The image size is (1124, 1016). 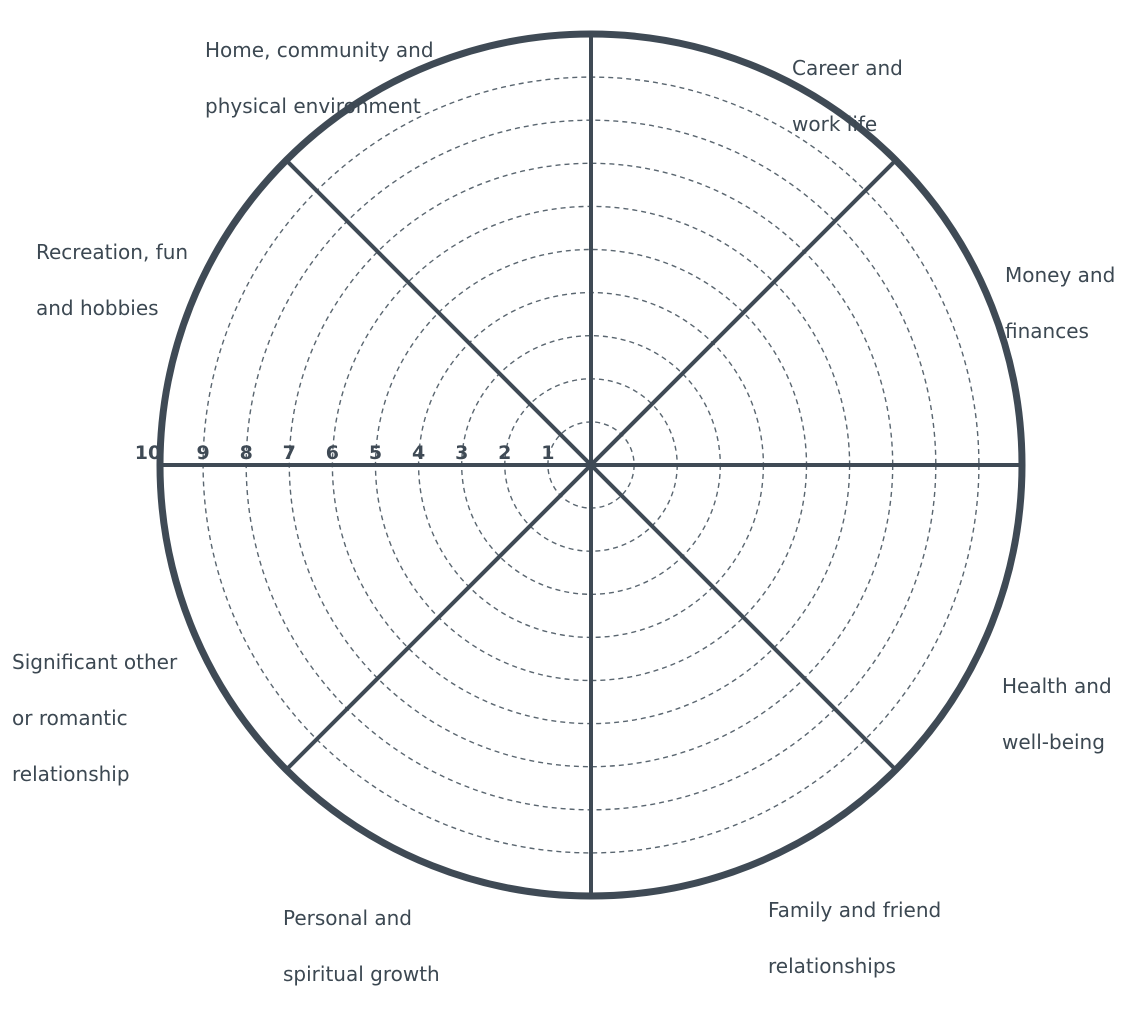 What do you see at coordinates (547, 453) in the screenshot?
I see `scale-number-1: 1` at bounding box center [547, 453].